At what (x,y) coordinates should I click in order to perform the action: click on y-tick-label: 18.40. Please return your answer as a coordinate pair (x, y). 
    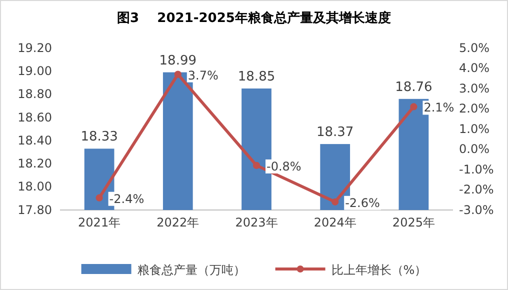
    Looking at the image, I should click on (35, 140).